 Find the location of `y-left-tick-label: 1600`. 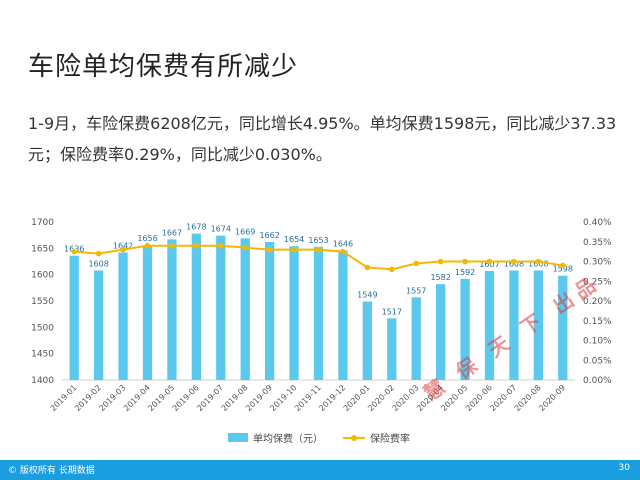

y-left-tick-label: 1600 is located at coordinates (42, 276).